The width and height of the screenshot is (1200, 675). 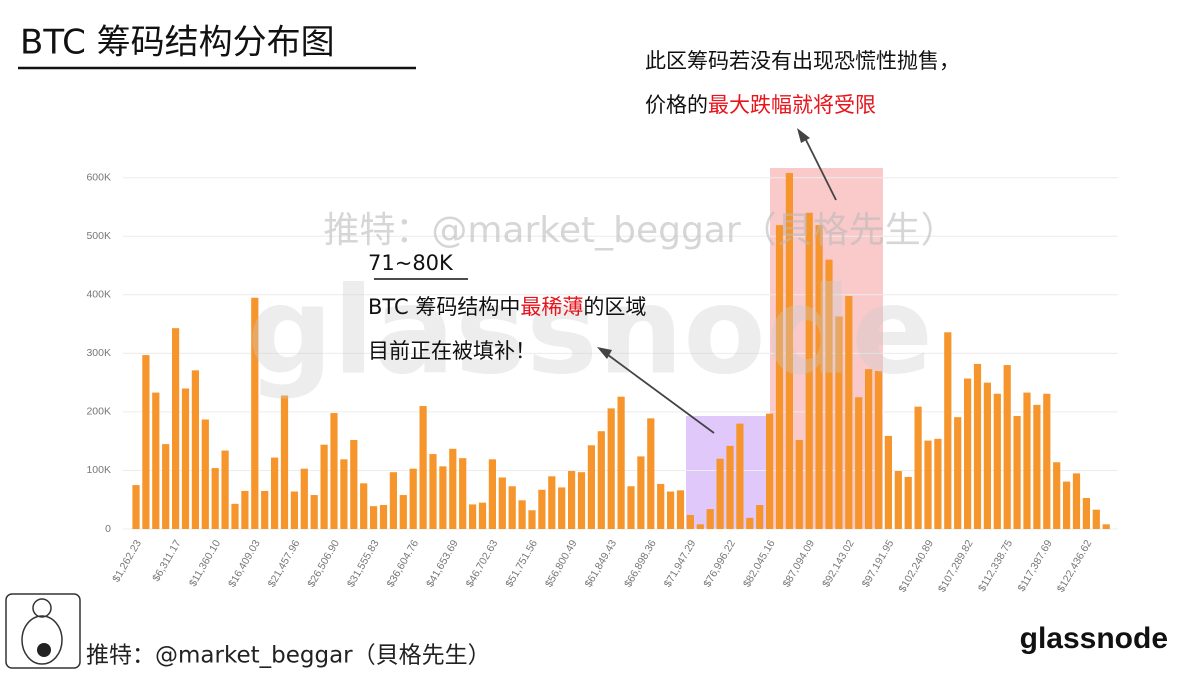 What do you see at coordinates (98, 470) in the screenshot?
I see `y-tick-label: 100K` at bounding box center [98, 470].